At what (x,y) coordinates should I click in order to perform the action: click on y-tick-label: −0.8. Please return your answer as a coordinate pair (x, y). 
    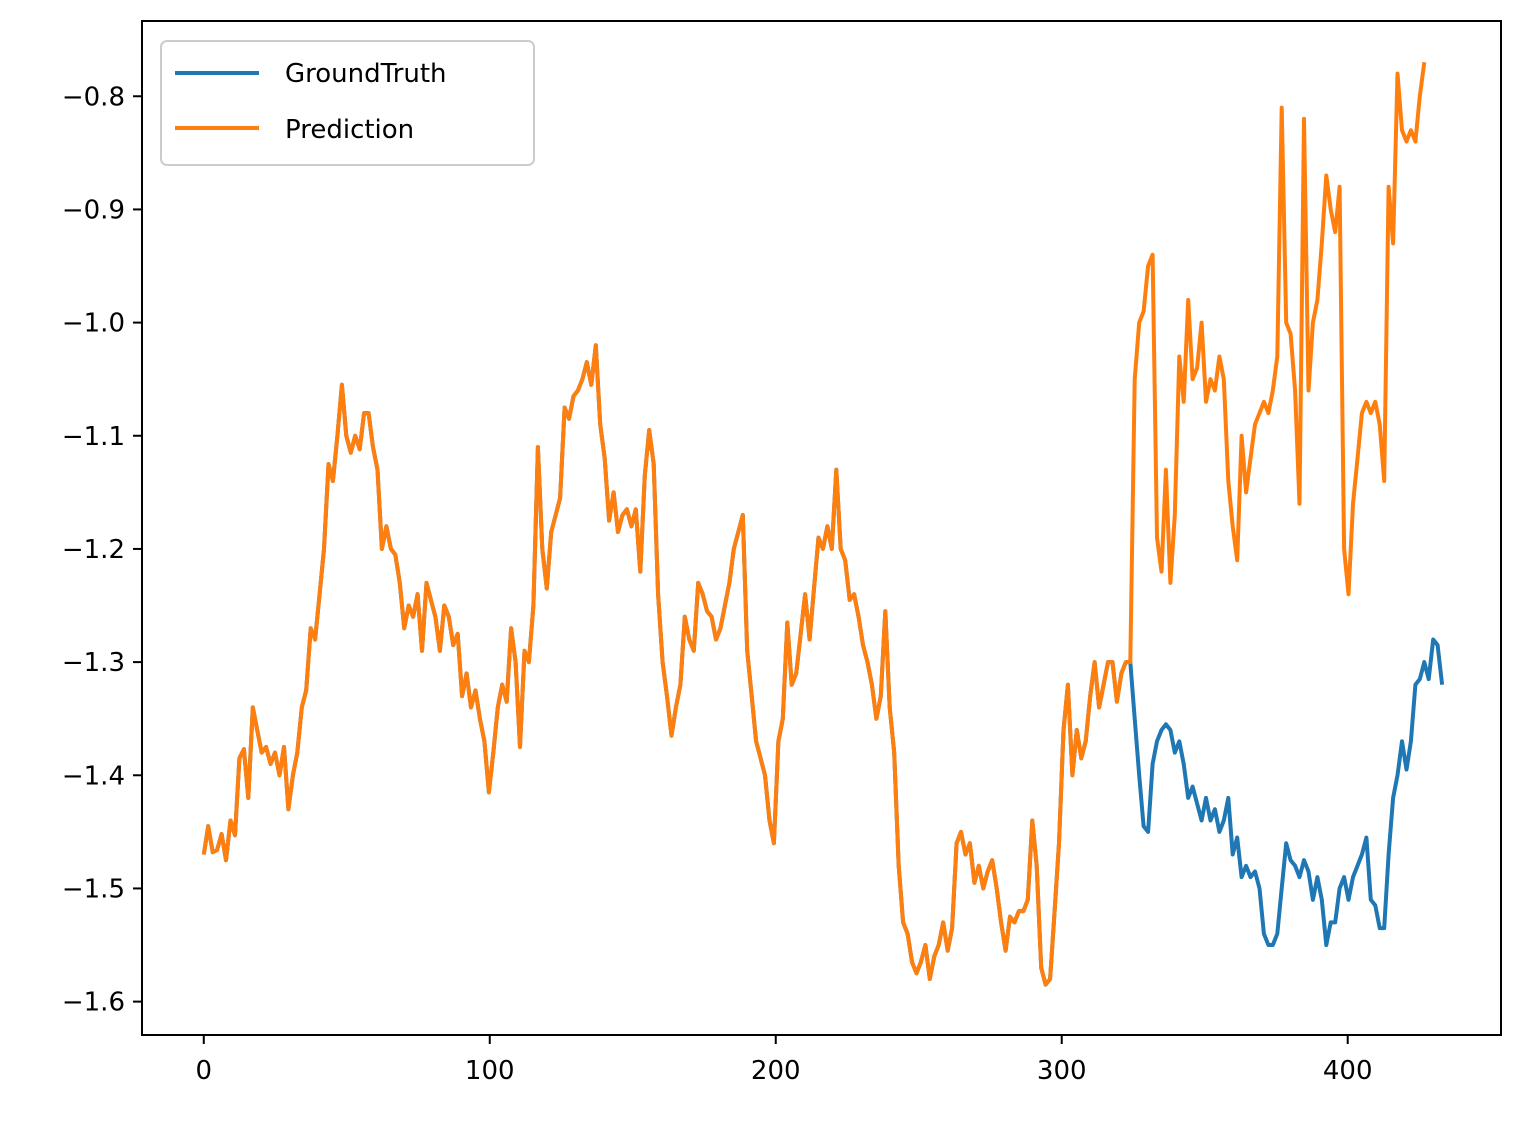
    Looking at the image, I should click on (93, 97).